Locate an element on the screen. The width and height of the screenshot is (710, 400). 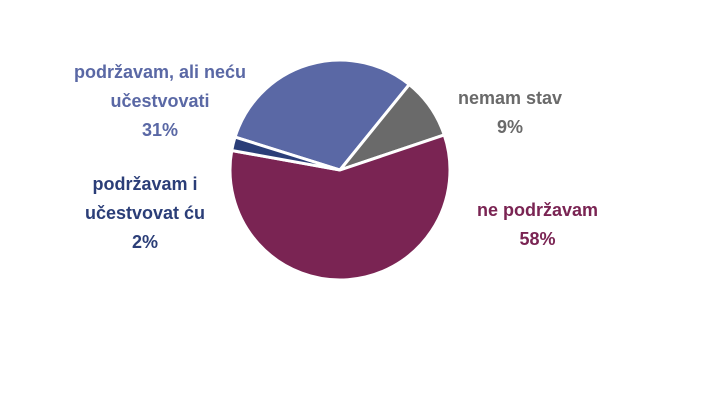
value-label: 9% is located at coordinates (509, 127).